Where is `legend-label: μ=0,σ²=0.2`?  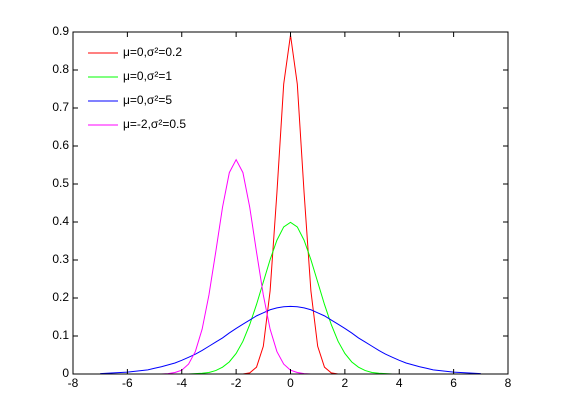
legend-label: μ=0,σ²=0.2 is located at coordinates (152, 52).